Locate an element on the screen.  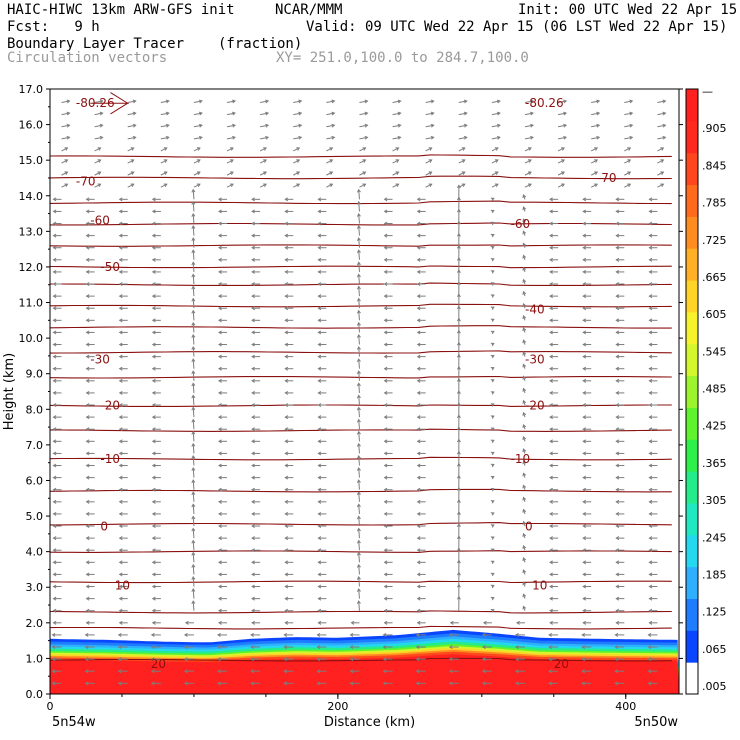
header-line1-left: HAIC-HIWC 13km ARW-GFS init is located at coordinates (121, 10).